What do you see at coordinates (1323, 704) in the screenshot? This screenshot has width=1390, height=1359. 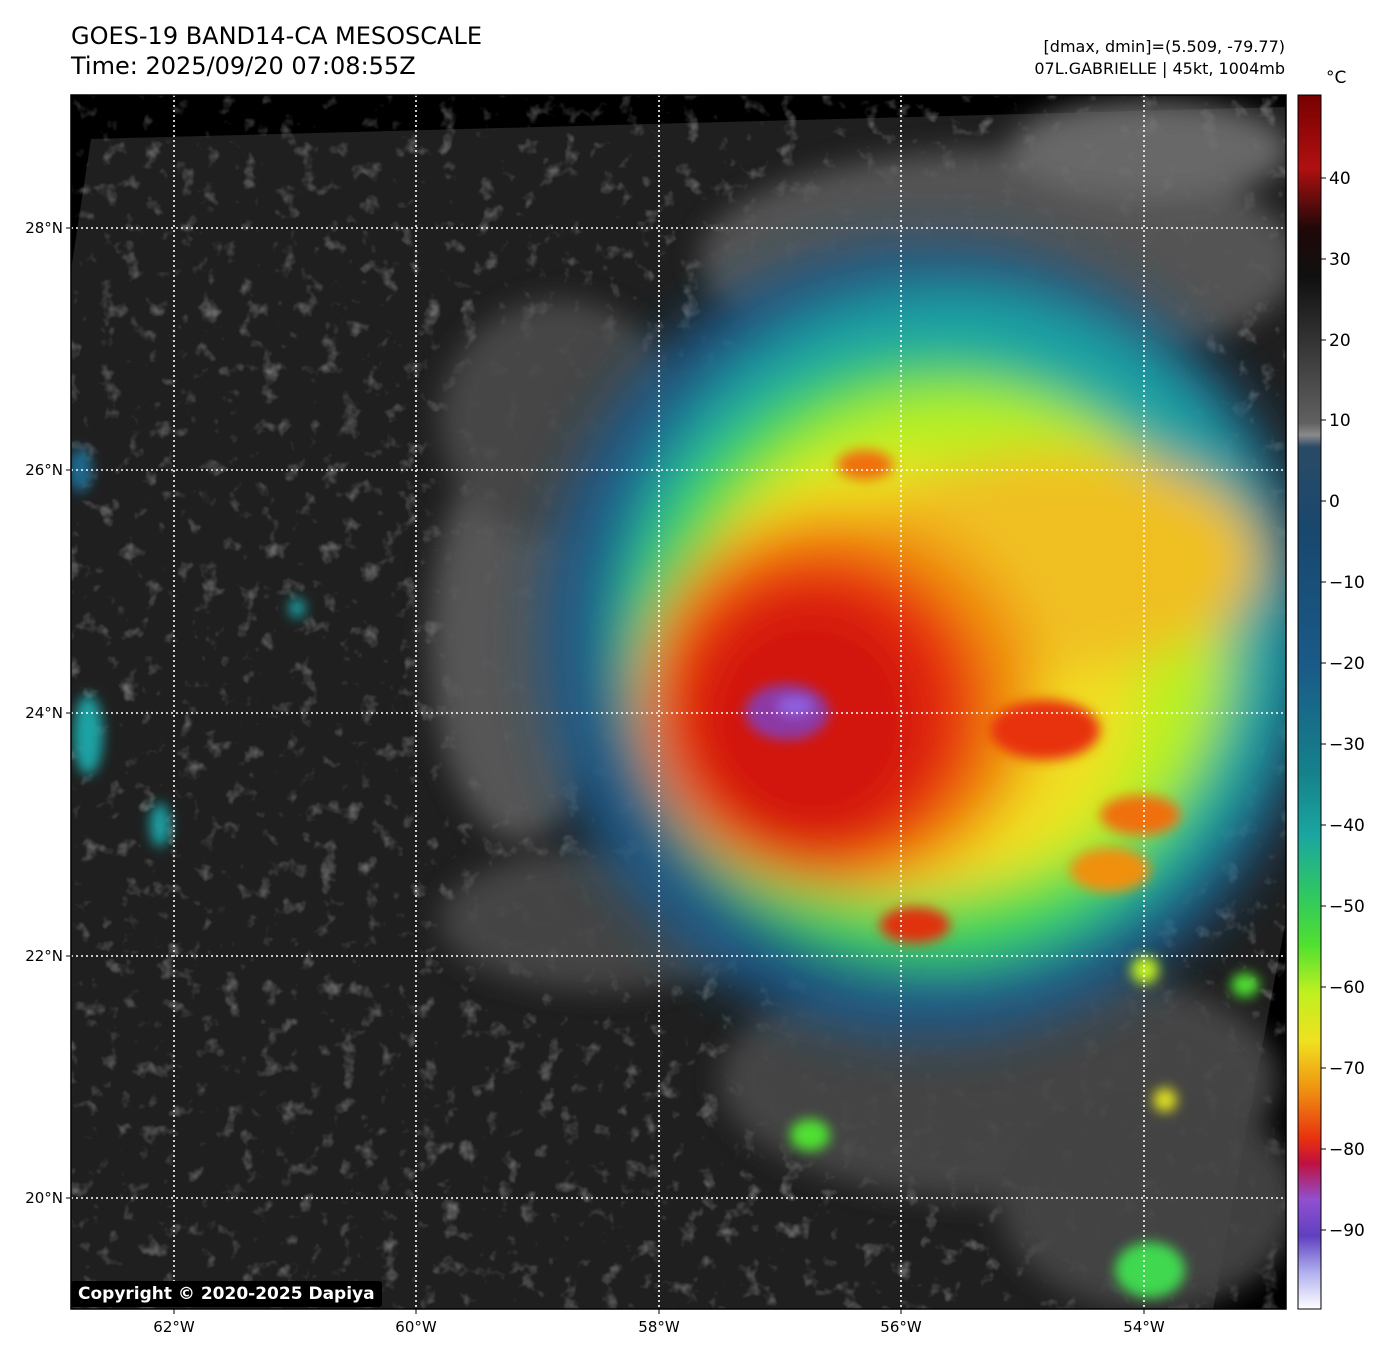 I see `colorbar-ticks` at bounding box center [1323, 704].